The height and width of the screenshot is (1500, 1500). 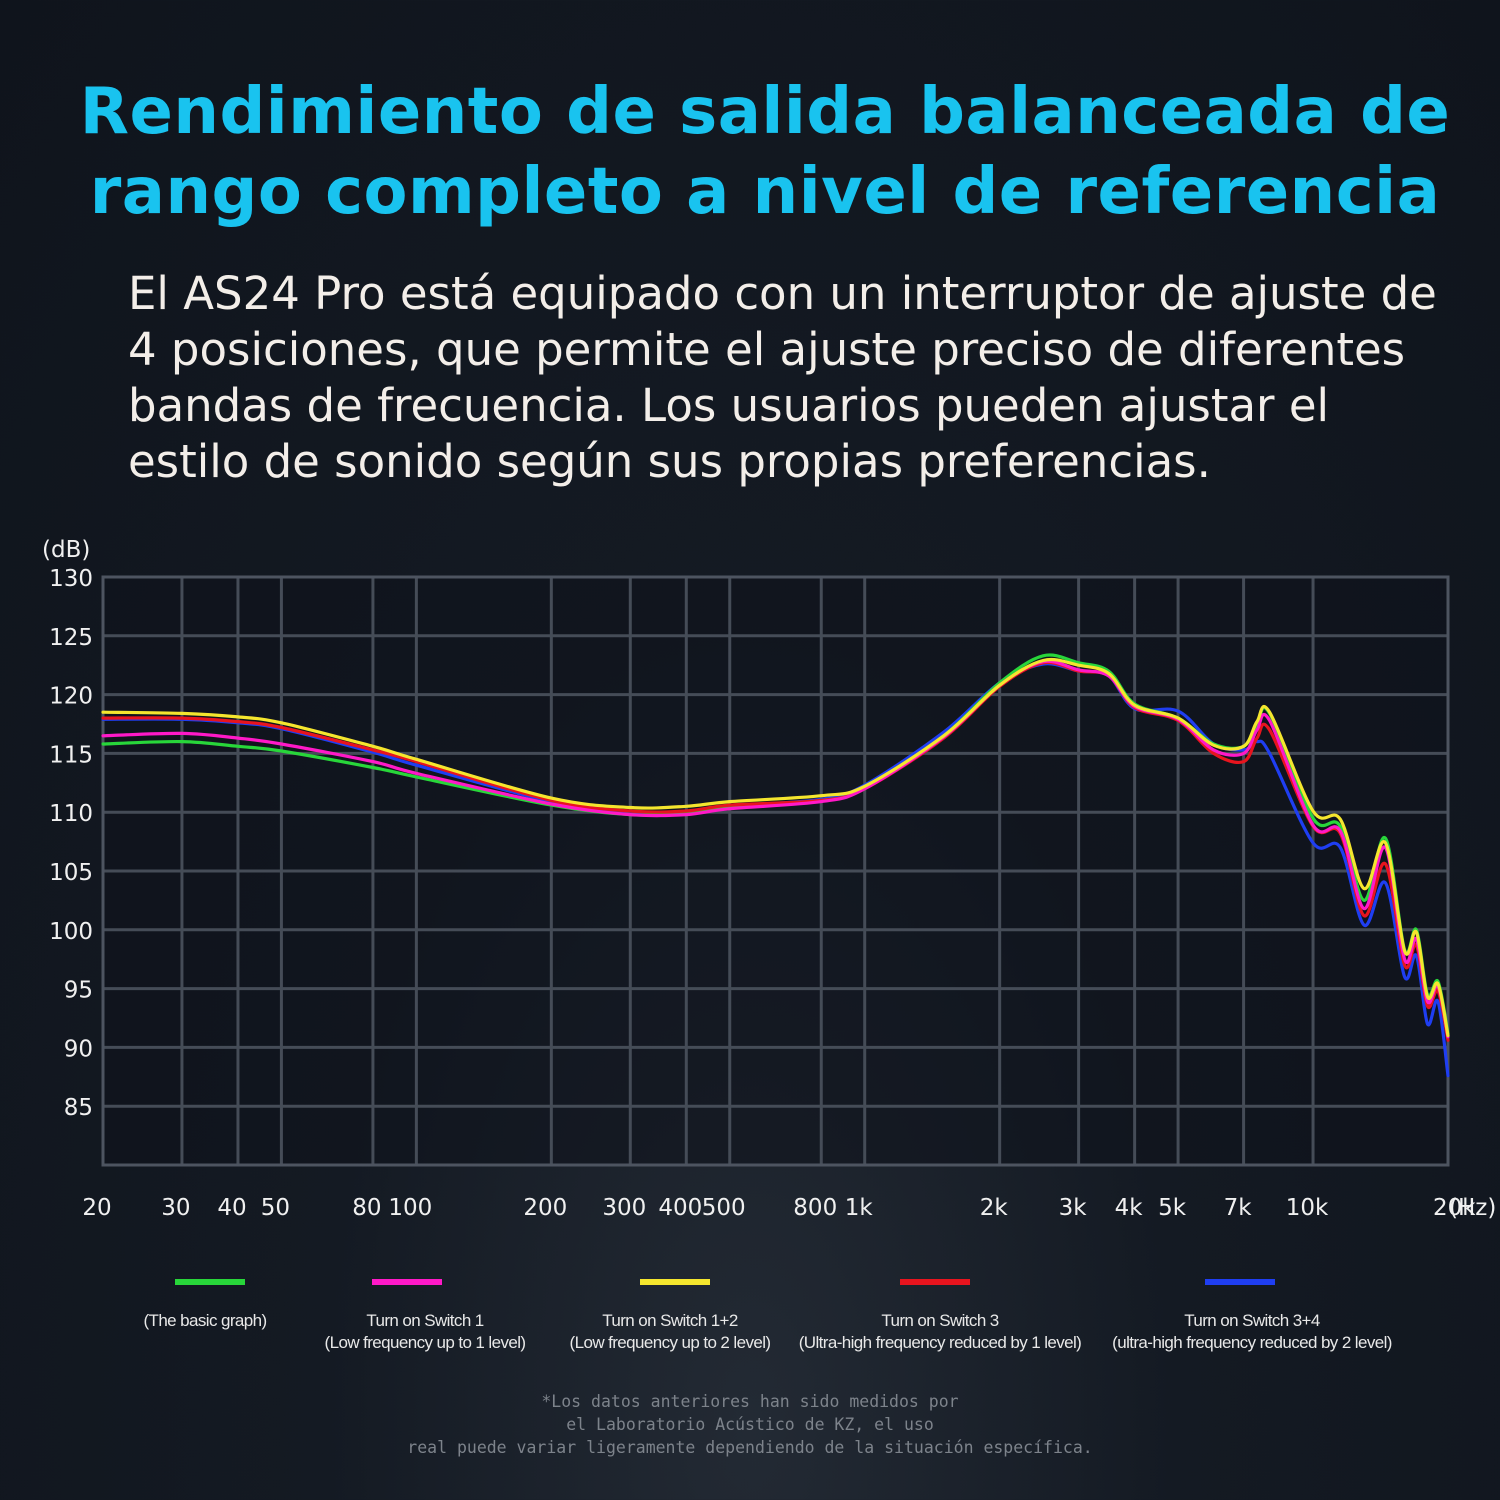 What do you see at coordinates (78, 1108) in the screenshot?
I see `y-tick-label: 85` at bounding box center [78, 1108].